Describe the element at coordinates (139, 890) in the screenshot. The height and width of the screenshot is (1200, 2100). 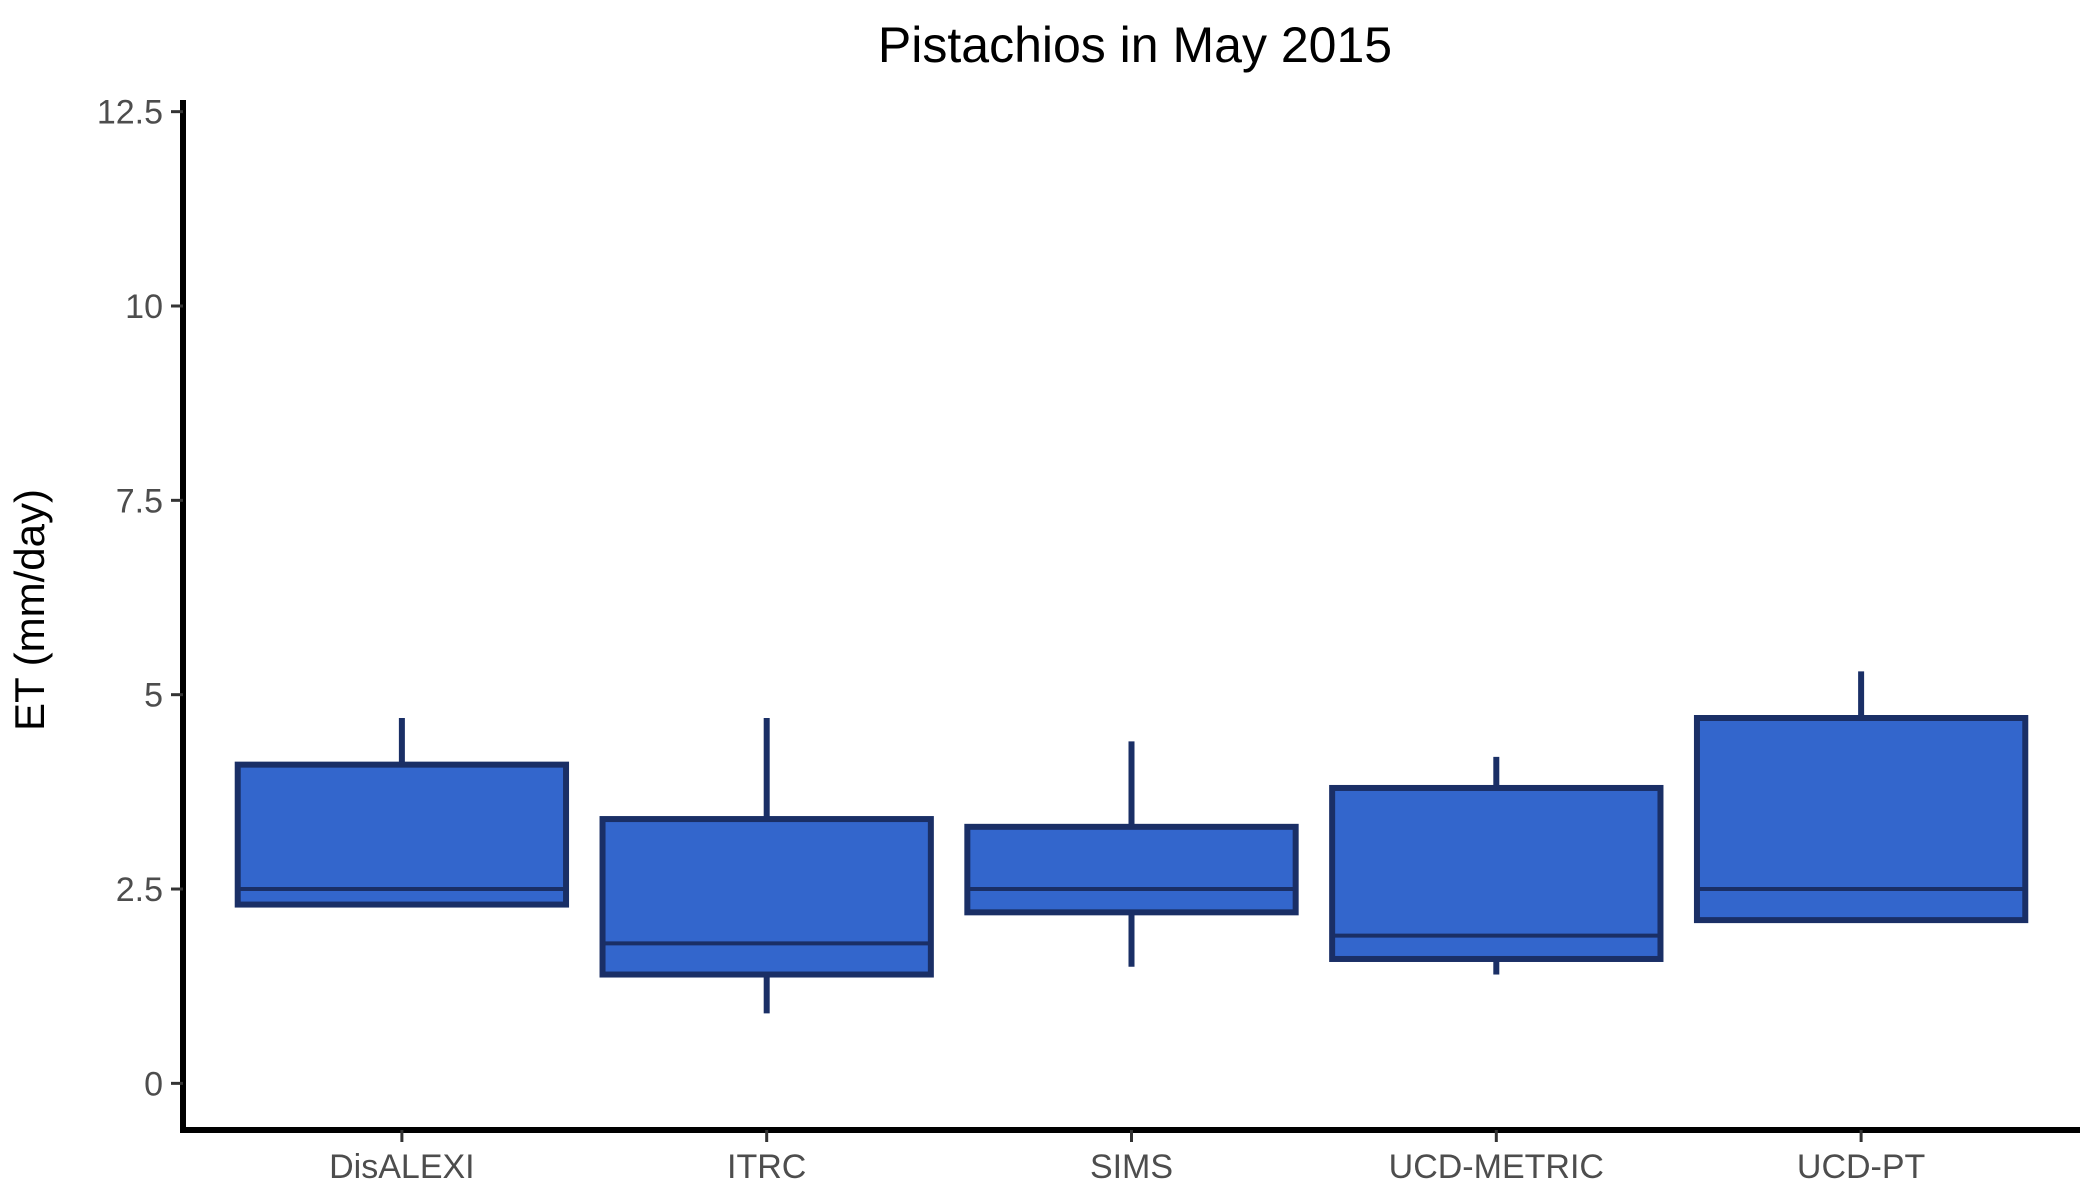
I see `y-tick-label: 2.5` at that location.